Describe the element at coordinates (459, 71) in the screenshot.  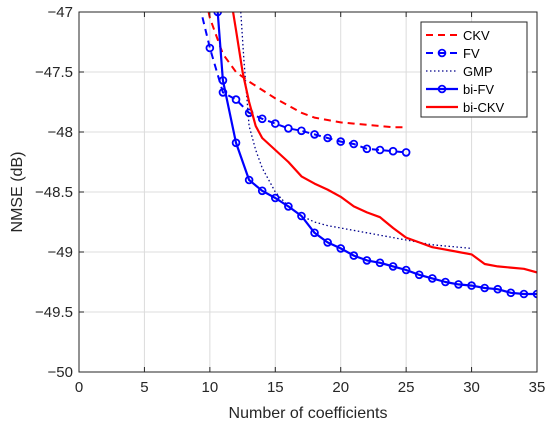
I see `legend-entry-gmp: GMP` at that location.